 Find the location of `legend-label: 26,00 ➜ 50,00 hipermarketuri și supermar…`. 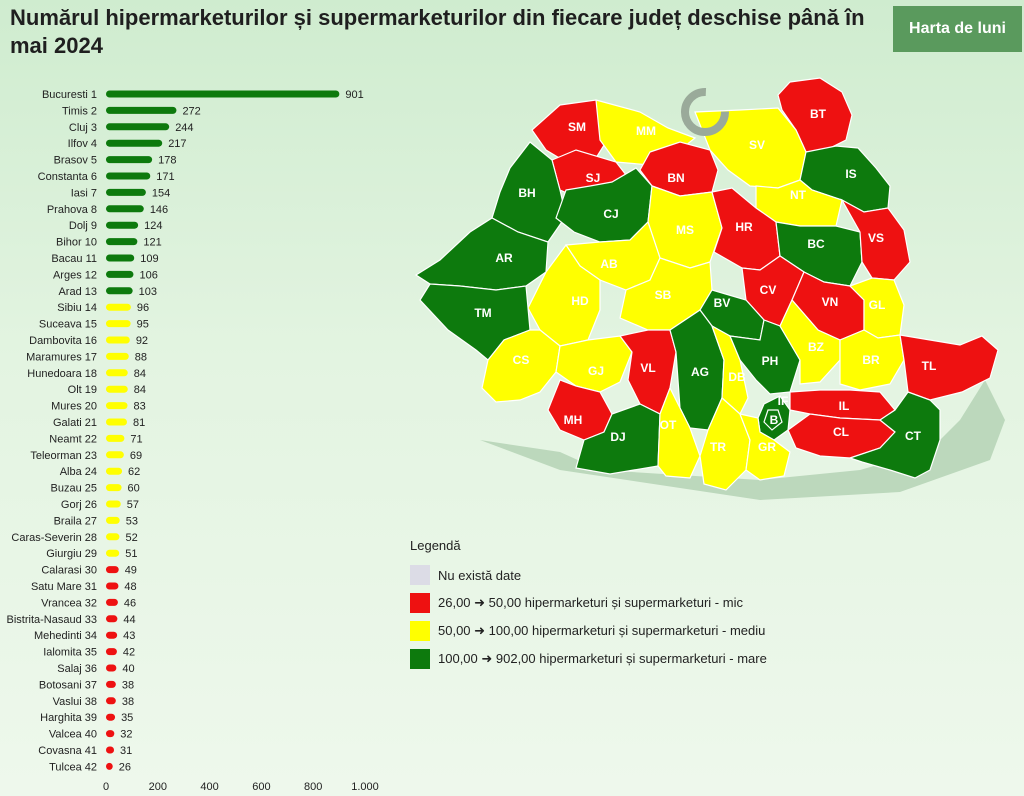

legend-label: 26,00 ➜ 50,00 hipermarketuri și supermar… is located at coordinates (590, 602).